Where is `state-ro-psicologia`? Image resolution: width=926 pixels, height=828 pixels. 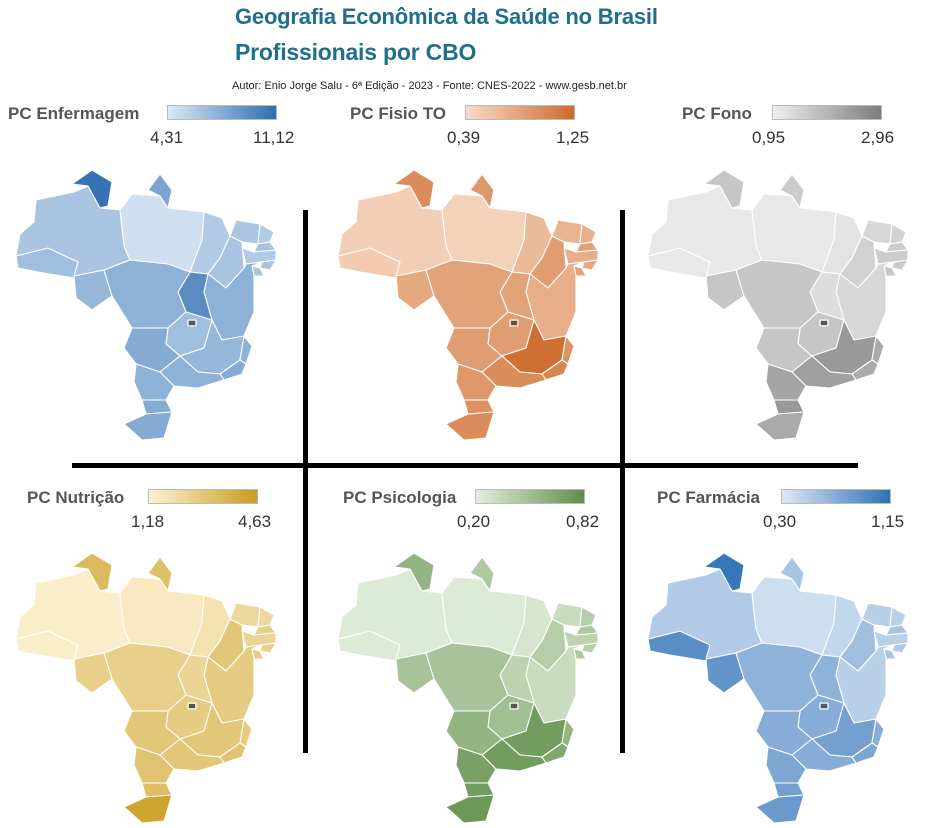 state-ro-psicologia is located at coordinates (415, 673).